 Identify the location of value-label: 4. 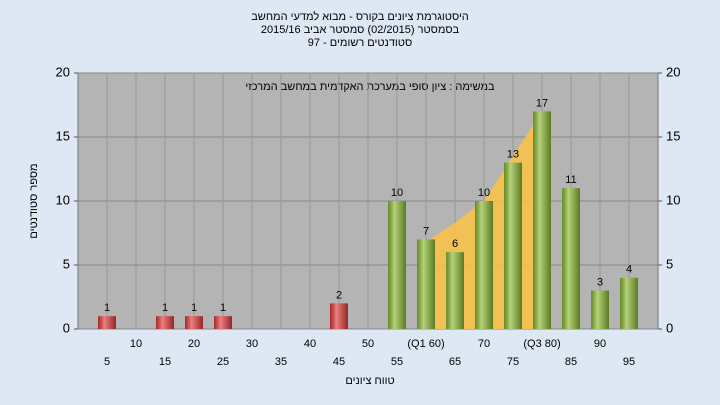
(629, 270).